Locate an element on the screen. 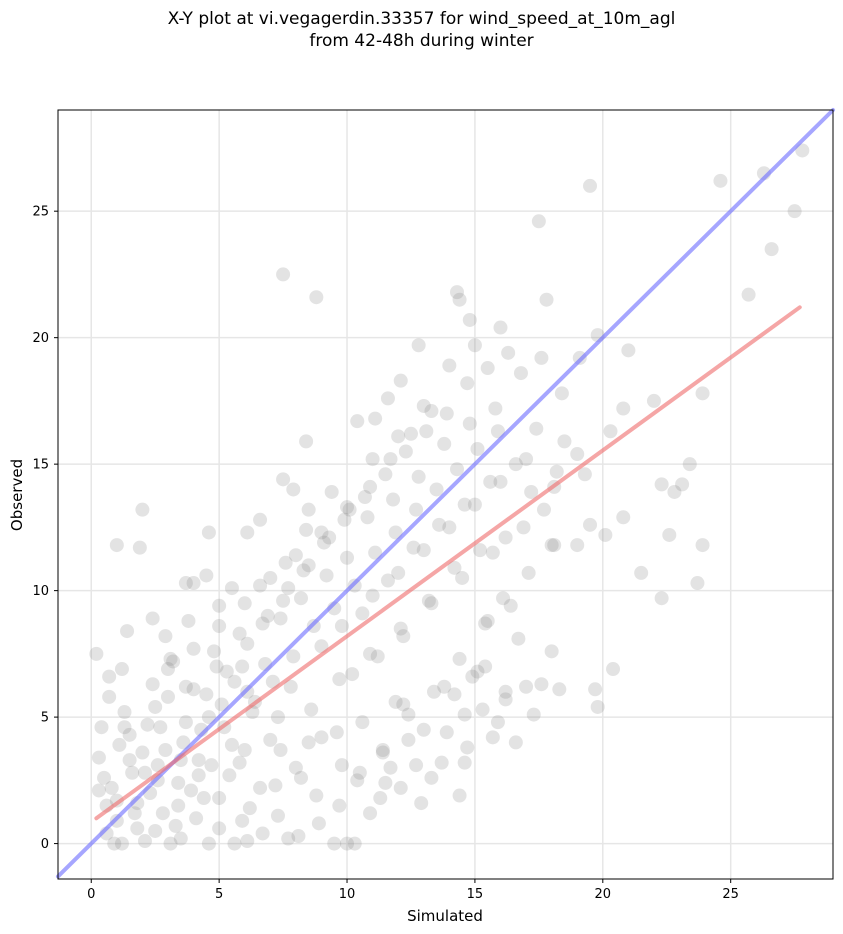  y-tick-label: 15 is located at coordinates (40, 465).